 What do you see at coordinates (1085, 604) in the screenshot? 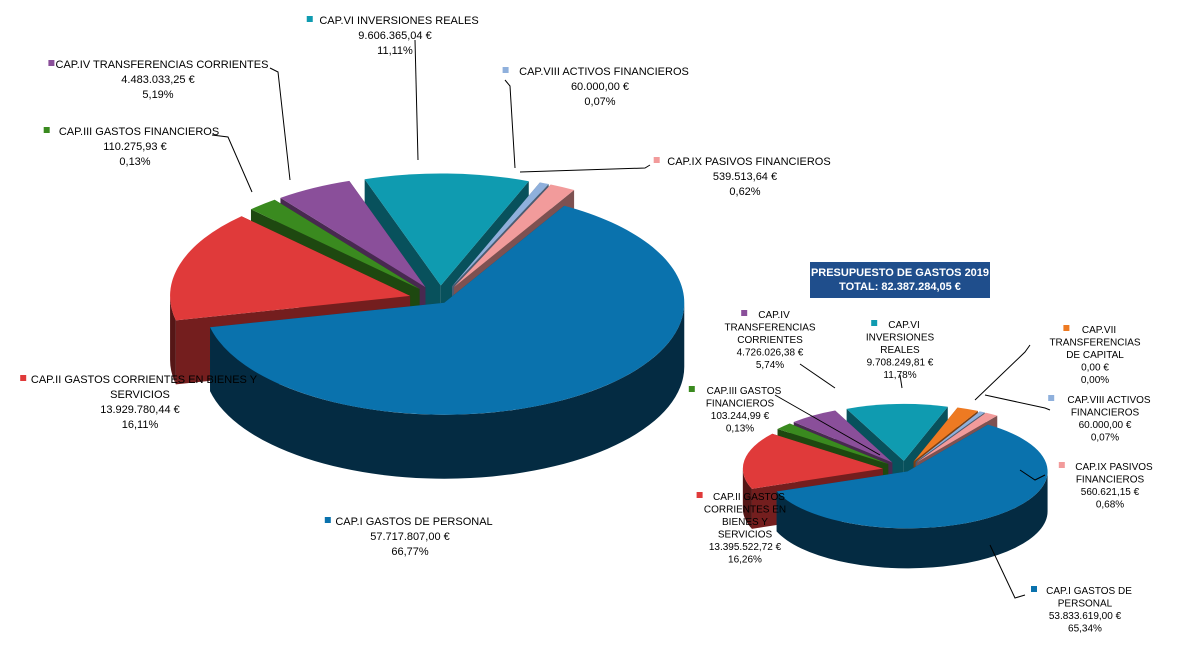
I see `label-name: PERSONAL` at bounding box center [1085, 604].